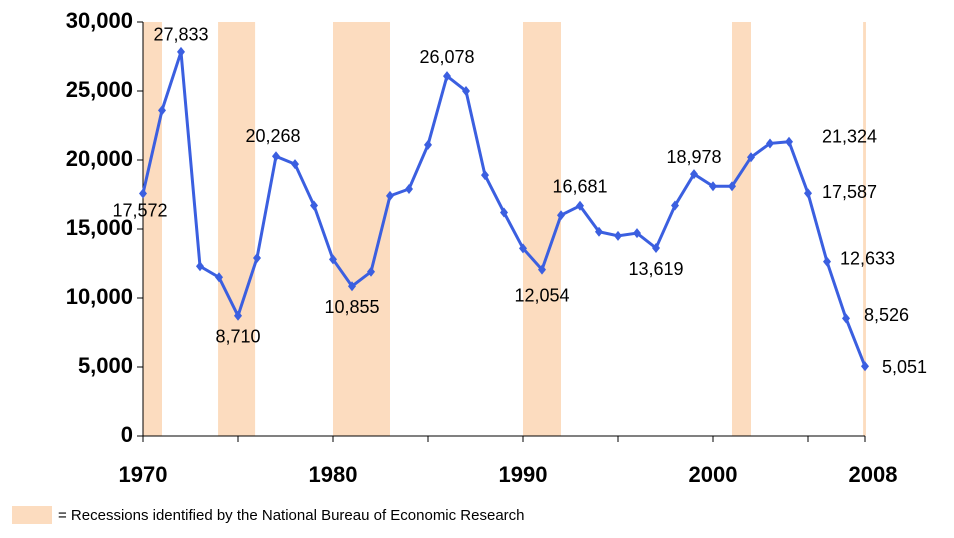  I want to click on x-tick-label: 2008, so click(873, 474).